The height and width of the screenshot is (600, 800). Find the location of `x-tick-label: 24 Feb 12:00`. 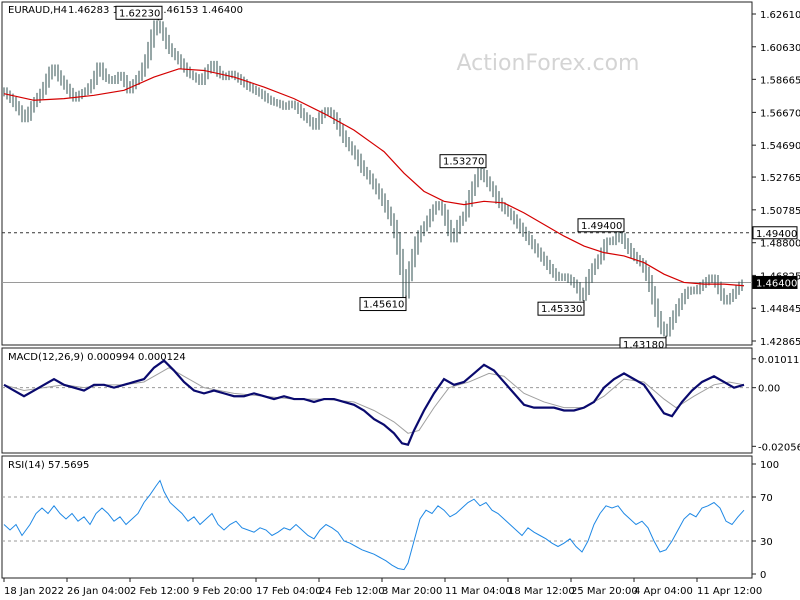

x-tick-label: 24 Feb 12:00 is located at coordinates (352, 591).